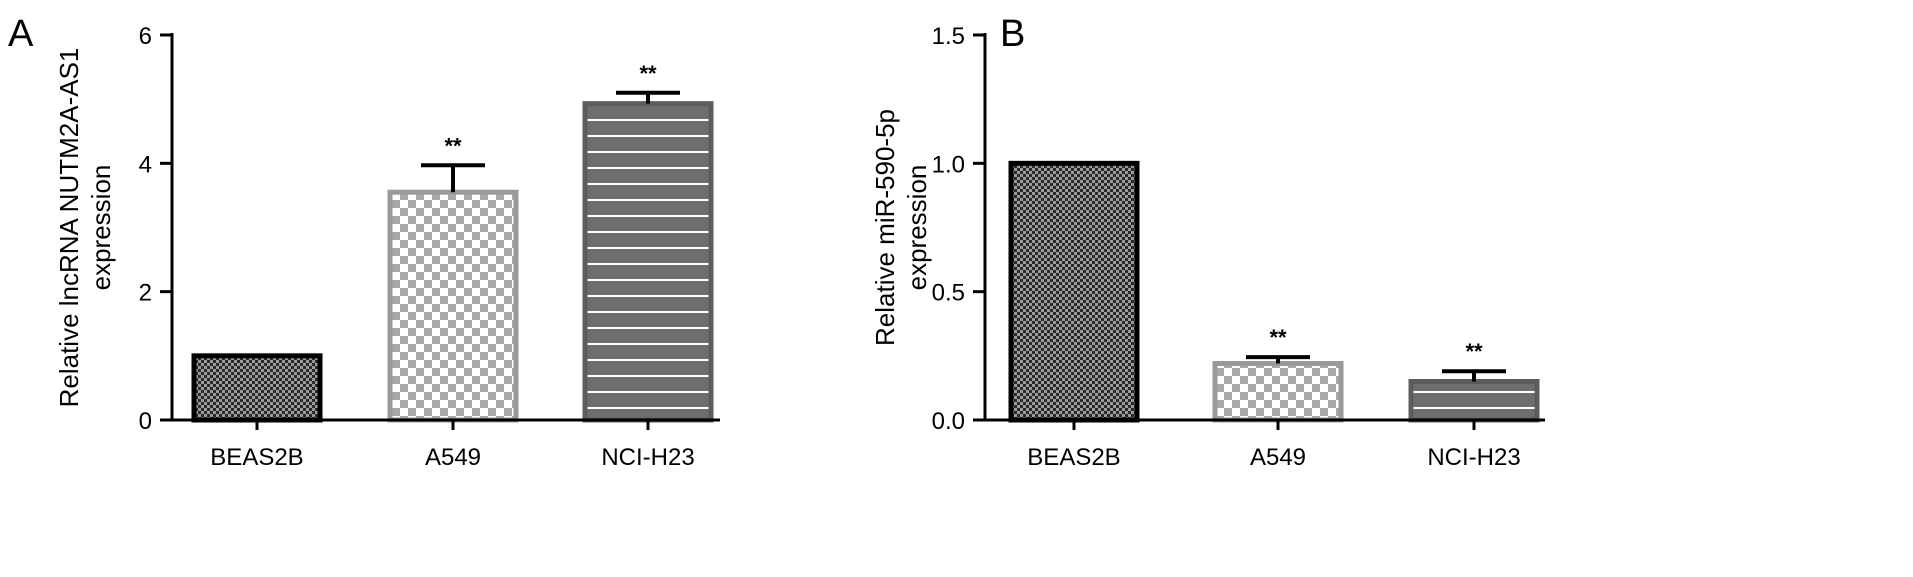 This screenshot has height=577, width=1913. What do you see at coordinates (948, 421) in the screenshot?
I see `y-tick-label: 0.0` at bounding box center [948, 421].